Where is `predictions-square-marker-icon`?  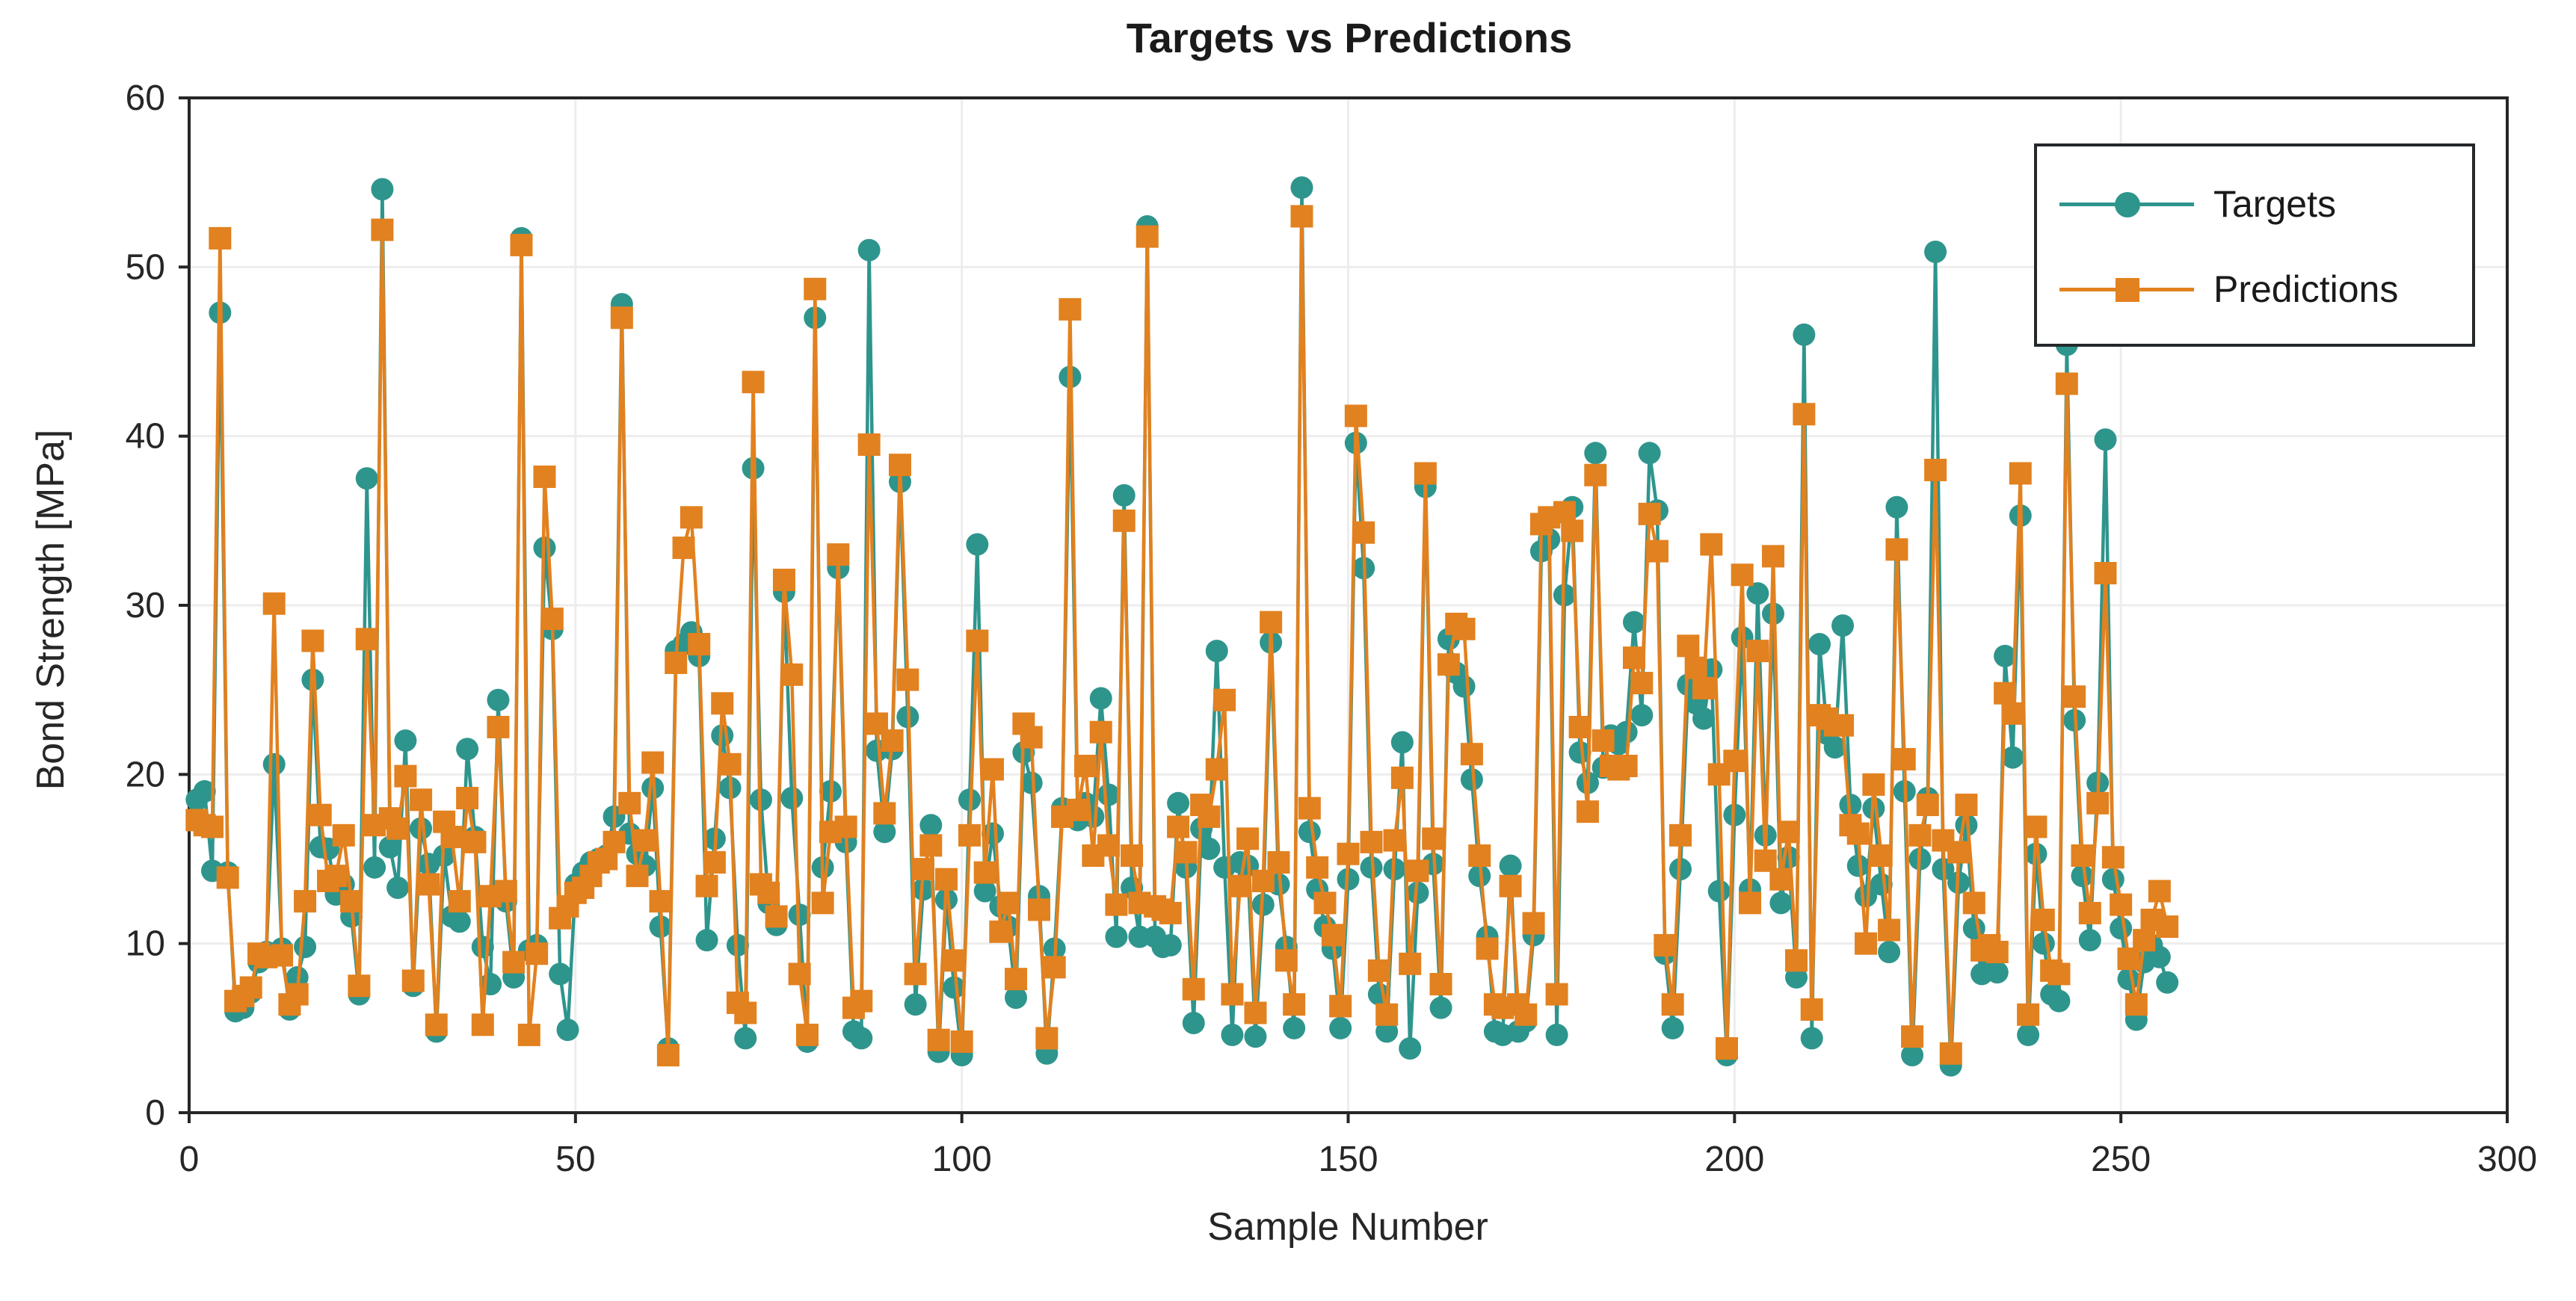 predictions-square-marker-icon is located at coordinates (2127, 290).